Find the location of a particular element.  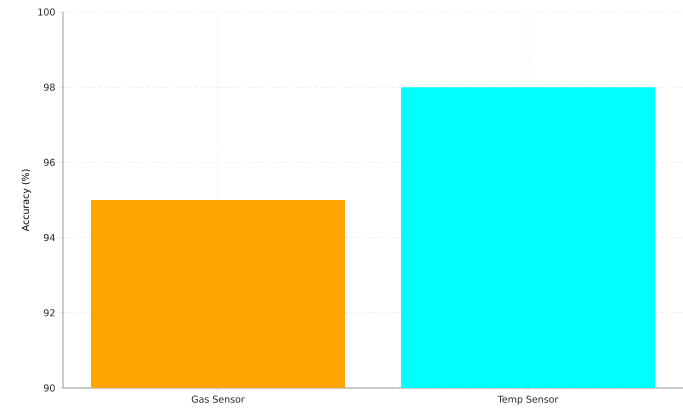

x-tick-label: Gas Sensor is located at coordinates (218, 399).